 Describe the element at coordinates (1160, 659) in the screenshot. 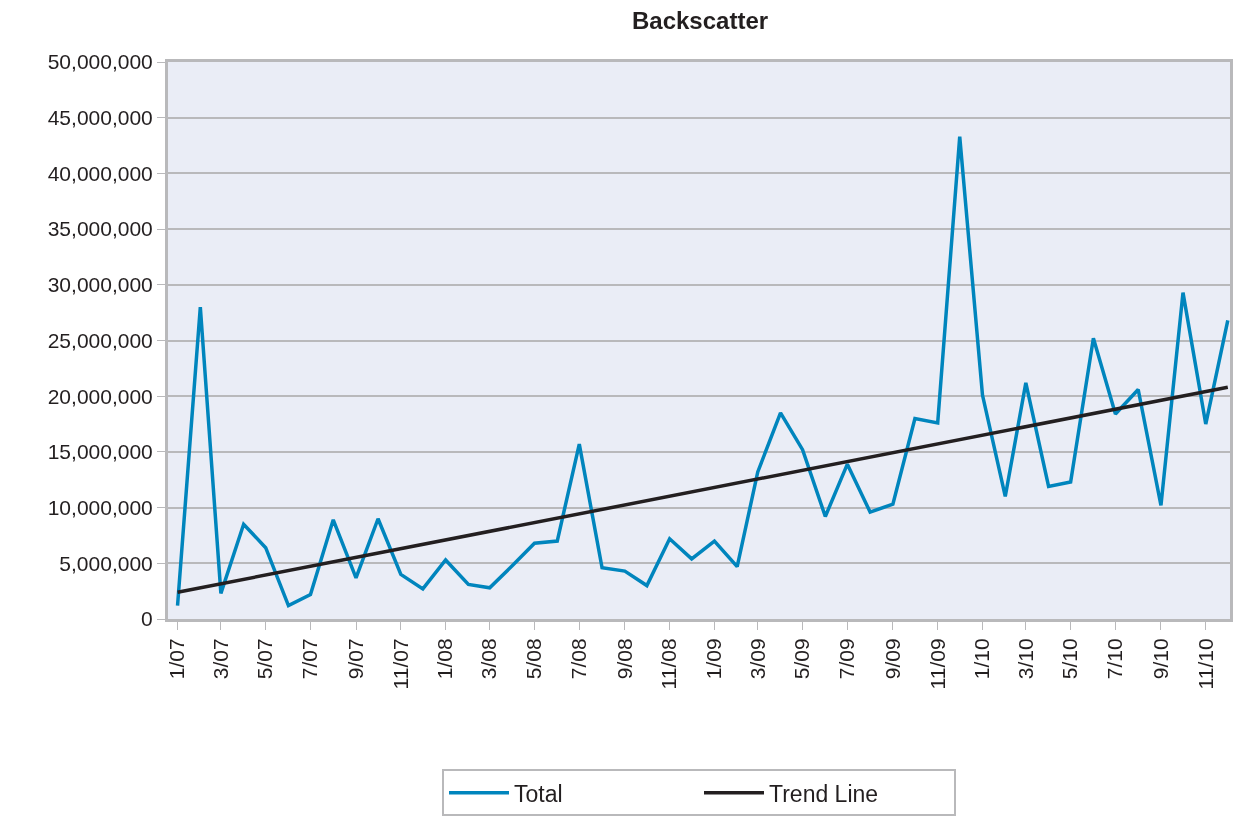

I see `x-tick-label: 9/10` at that location.